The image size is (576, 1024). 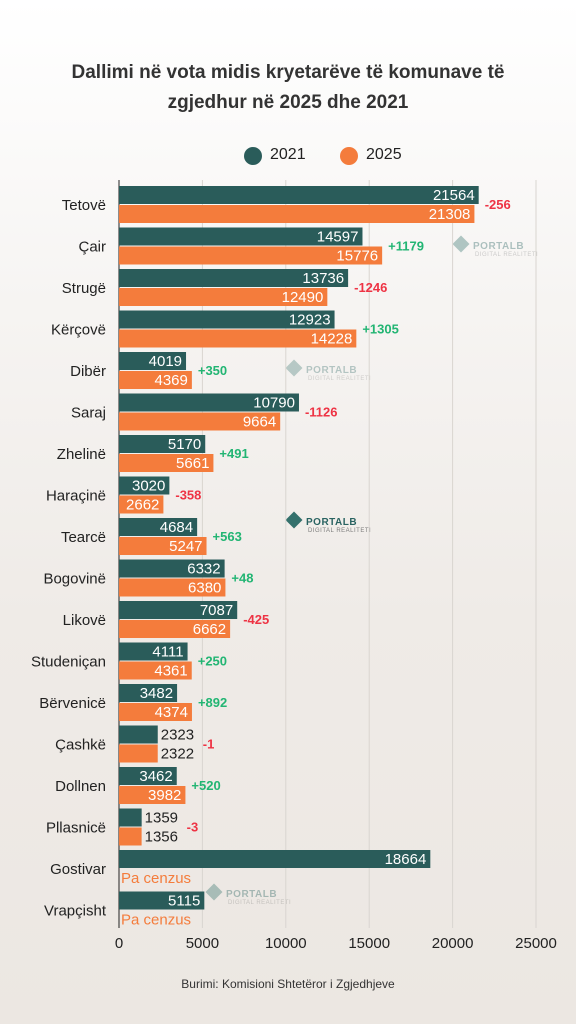 What do you see at coordinates (184, 444) in the screenshot?
I see `data-label-2021: 5170` at bounding box center [184, 444].